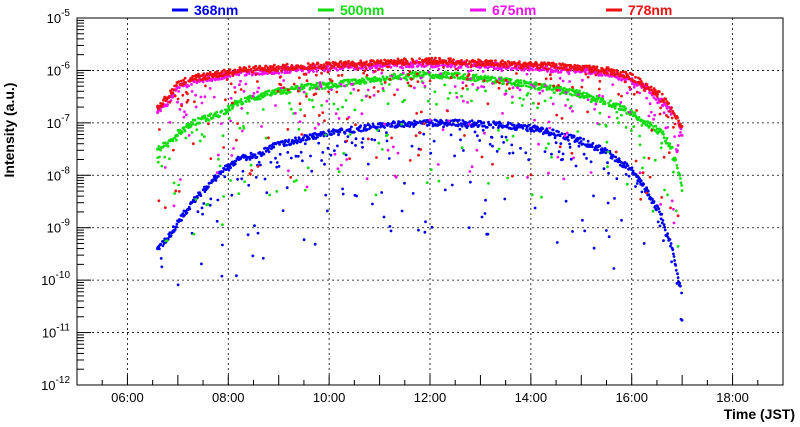 The image size is (800, 427). I want to click on y-tick-label: 10-5, so click(59, 17).